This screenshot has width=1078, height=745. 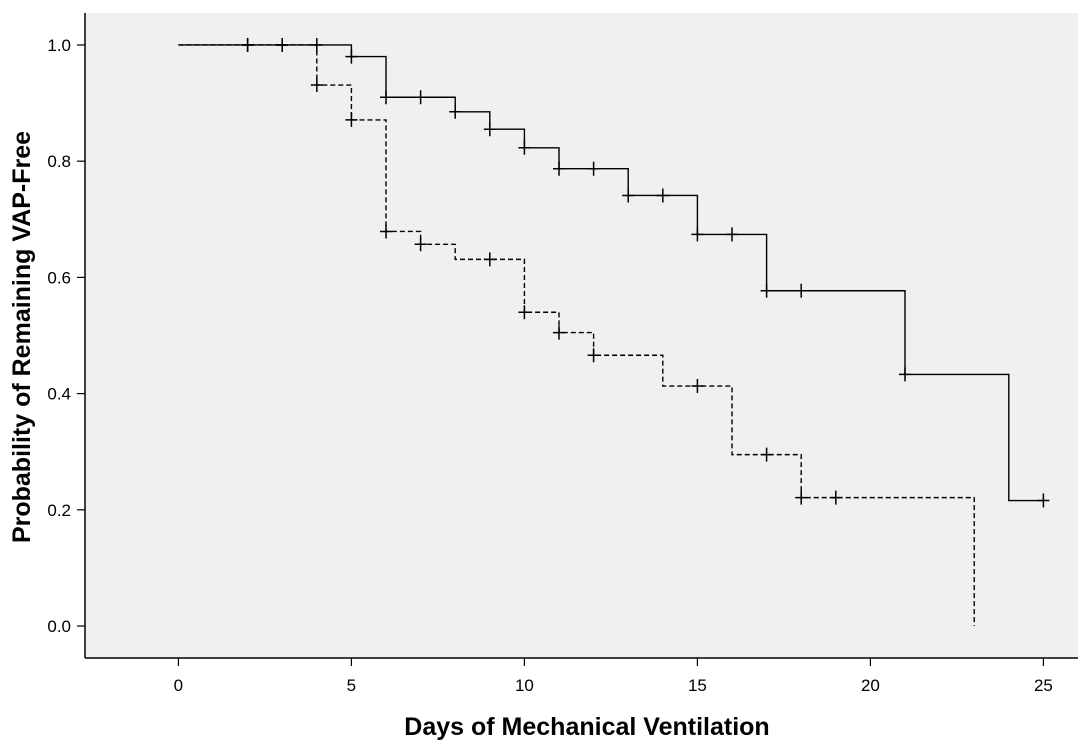 What do you see at coordinates (697, 685) in the screenshot?
I see `x-tick-label: 15` at bounding box center [697, 685].